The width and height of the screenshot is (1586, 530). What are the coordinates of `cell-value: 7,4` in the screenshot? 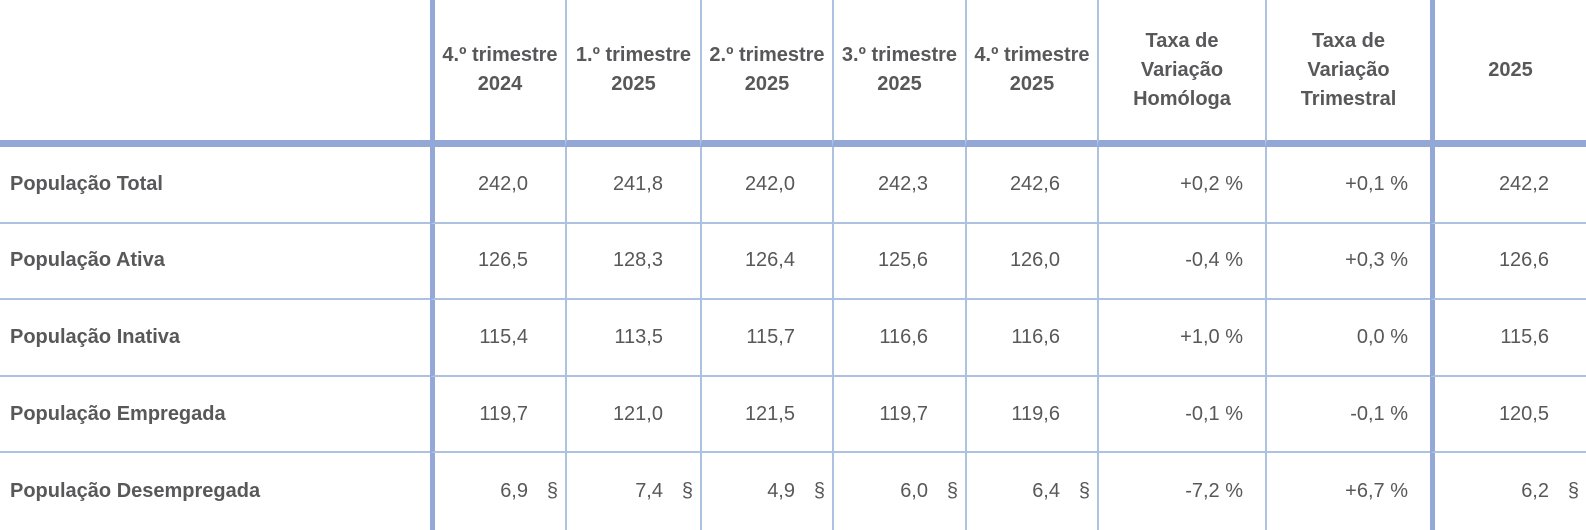 It's located at (649, 491).